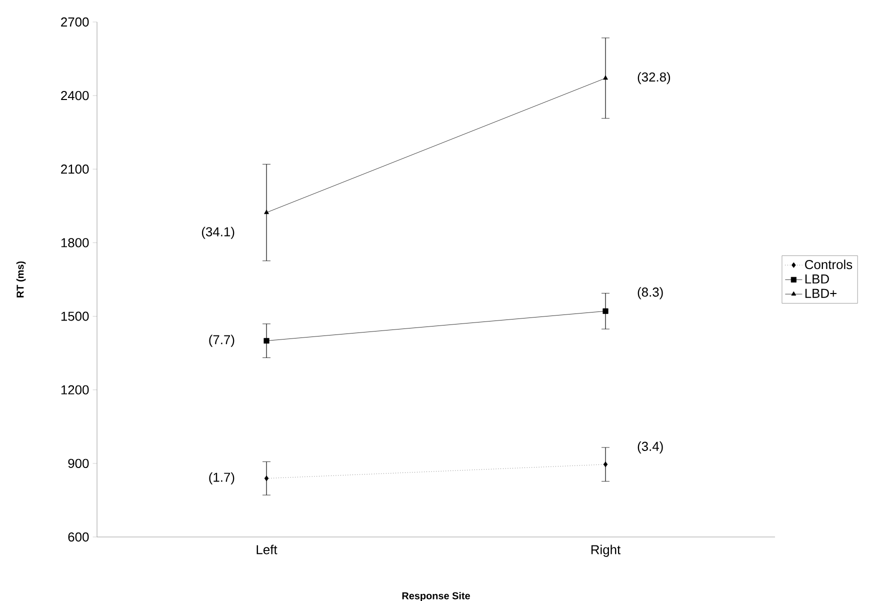 The width and height of the screenshot is (895, 601). What do you see at coordinates (75, 169) in the screenshot?
I see `y-tick-label: 2100` at bounding box center [75, 169].